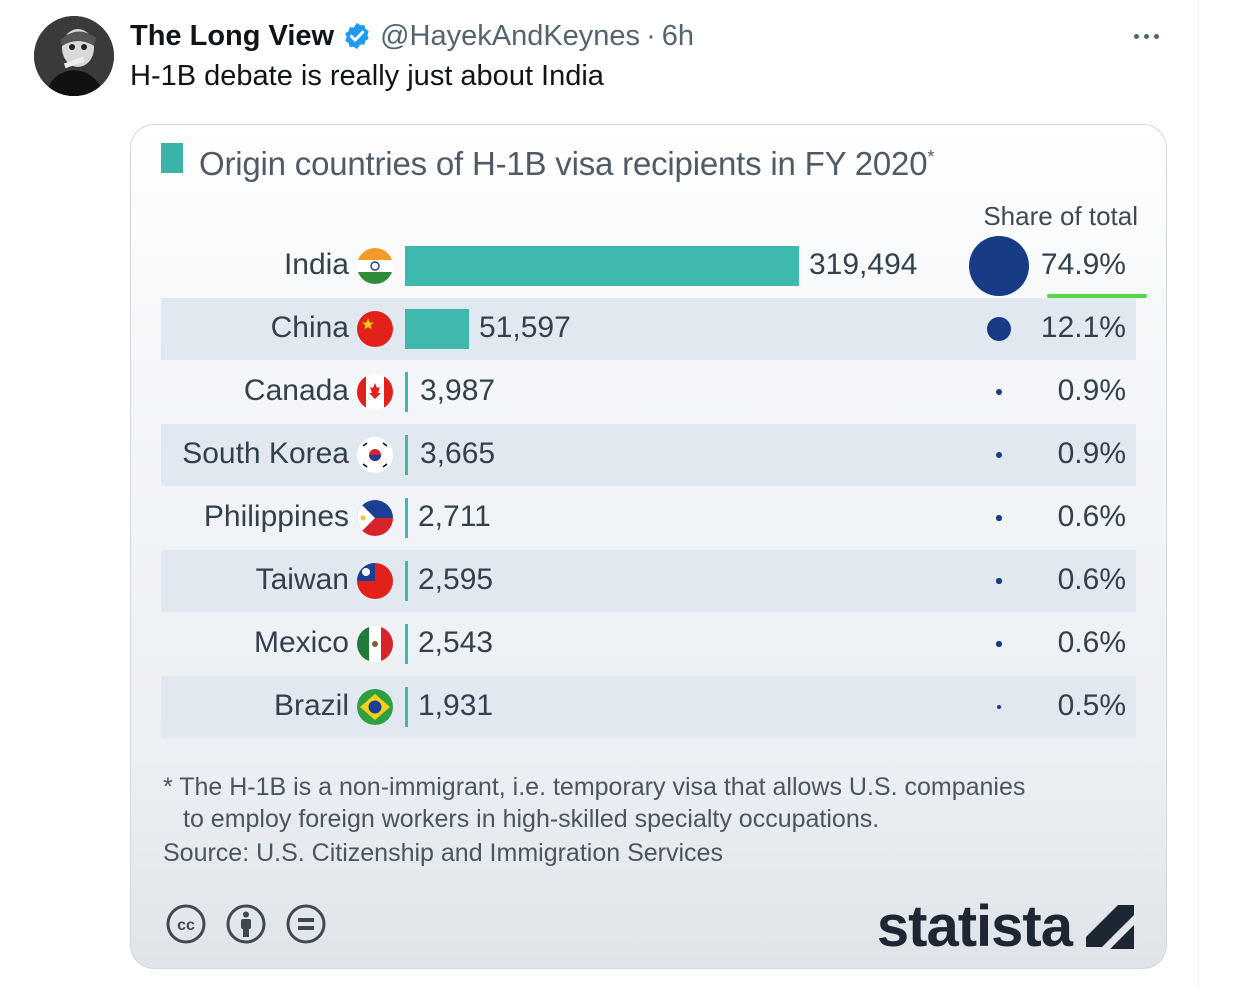 This screenshot has height=990, width=1260. I want to click on india-flag-icon, so click(375, 266).